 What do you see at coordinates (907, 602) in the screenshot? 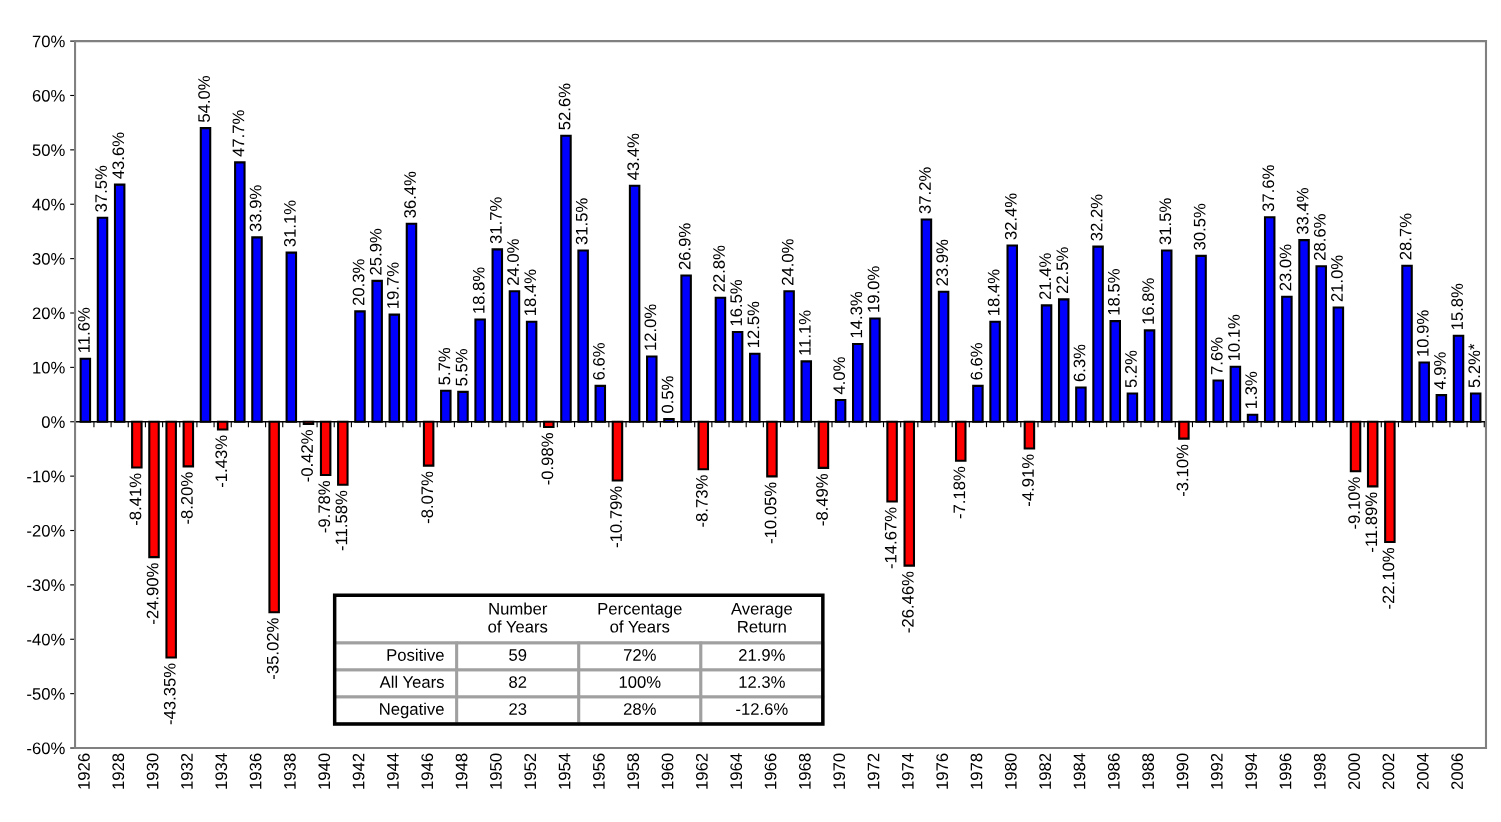
I see `data-label: -26.46%` at bounding box center [907, 602].